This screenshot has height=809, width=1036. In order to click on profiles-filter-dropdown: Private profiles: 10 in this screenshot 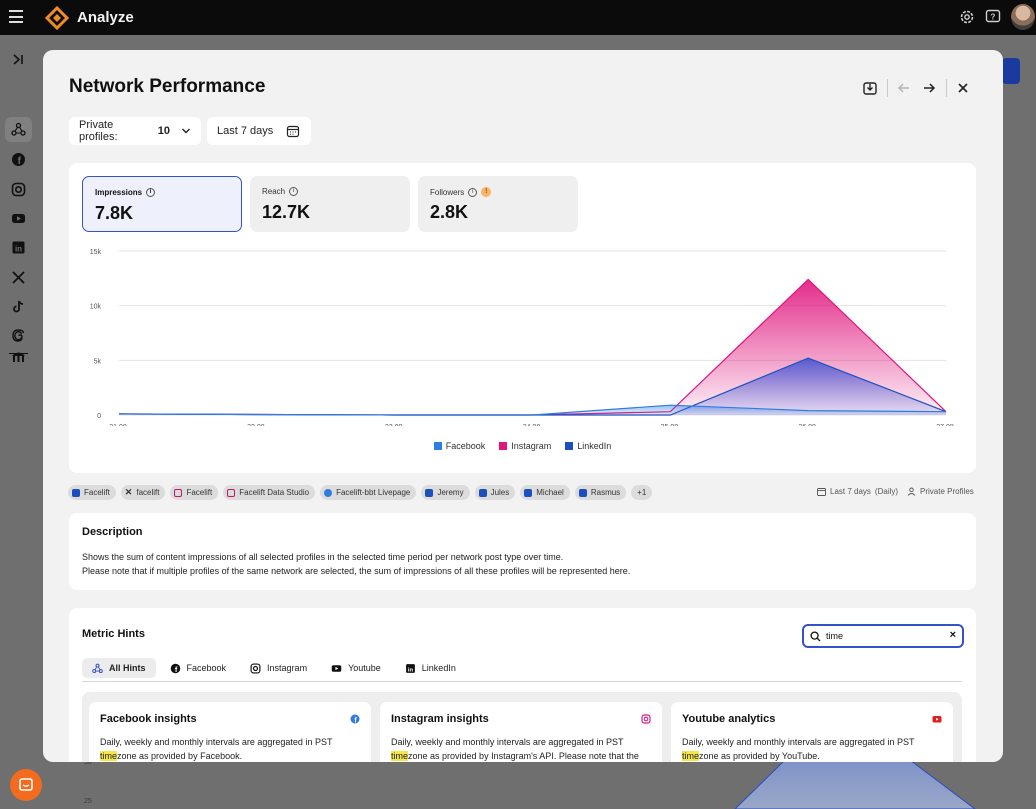, I will do `click(135, 131)`.